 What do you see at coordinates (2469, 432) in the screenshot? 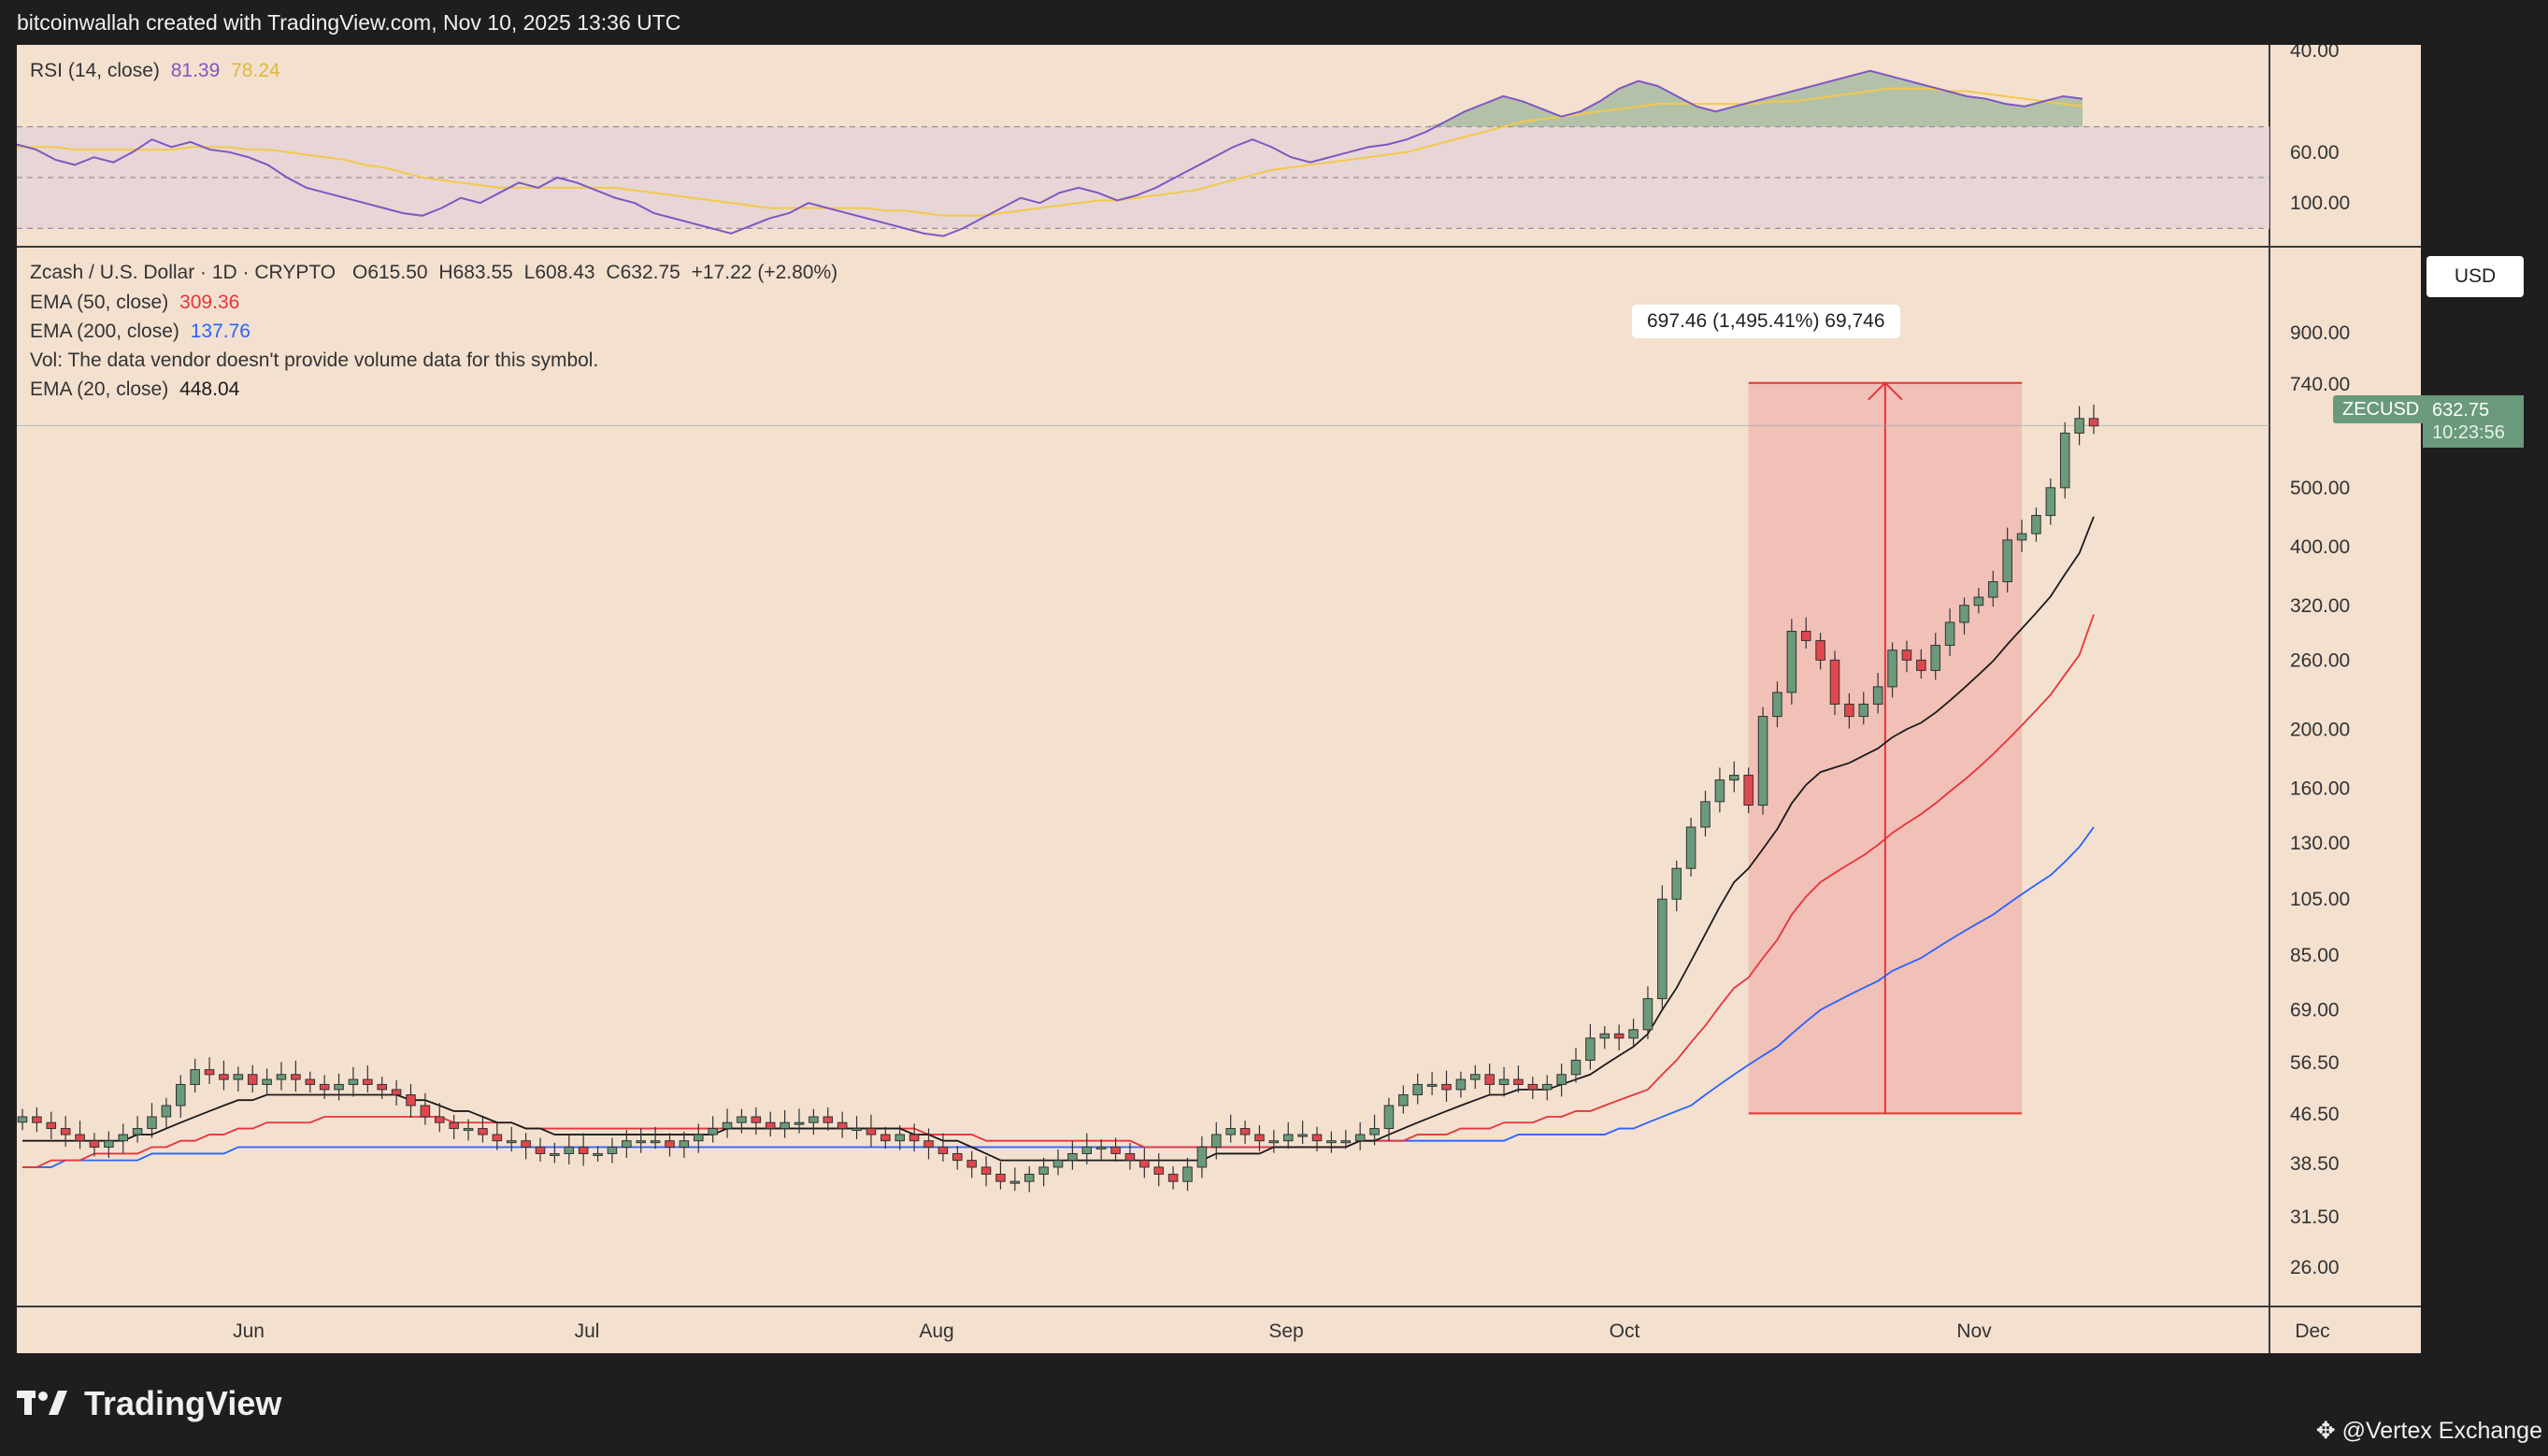
I see `bar-countdown: 10:23:56` at bounding box center [2469, 432].